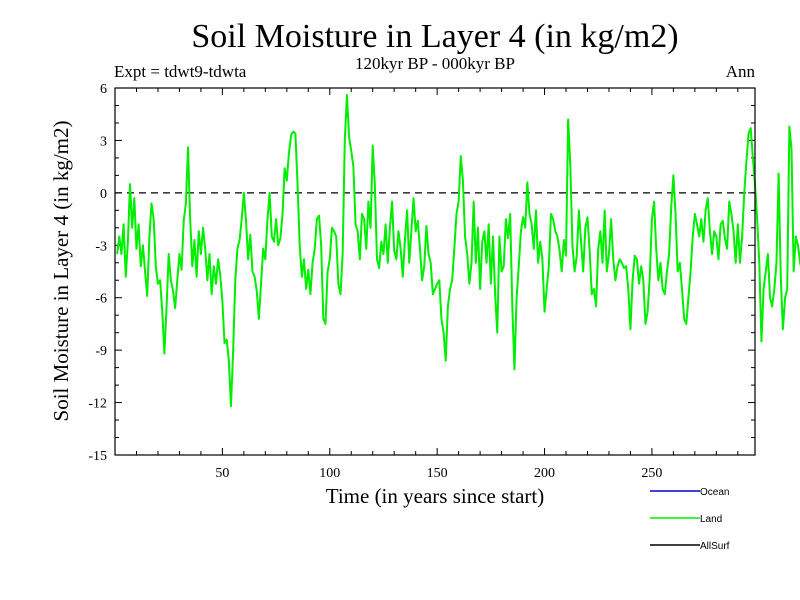  I want to click on x-tick-label: 50, so click(222, 473).